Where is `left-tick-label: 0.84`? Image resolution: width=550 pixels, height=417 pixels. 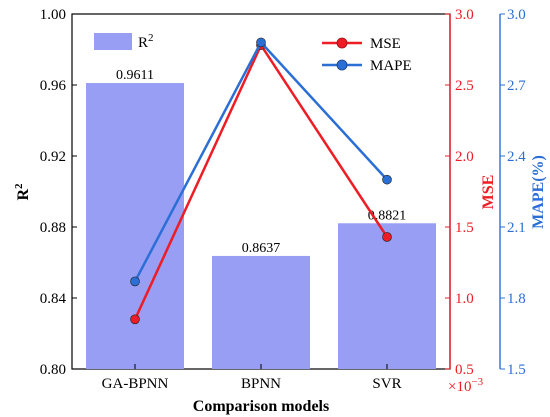
left-tick-label: 0.84 is located at coordinates (53, 299).